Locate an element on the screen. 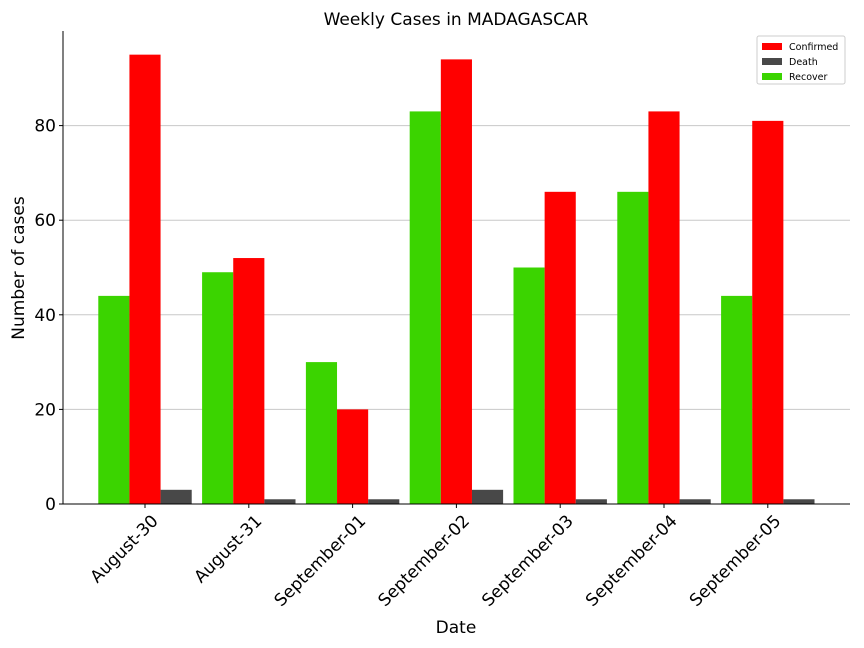 Image resolution: width=864 pixels, height=648 pixels. legend-swatch-recover is located at coordinates (772, 76).